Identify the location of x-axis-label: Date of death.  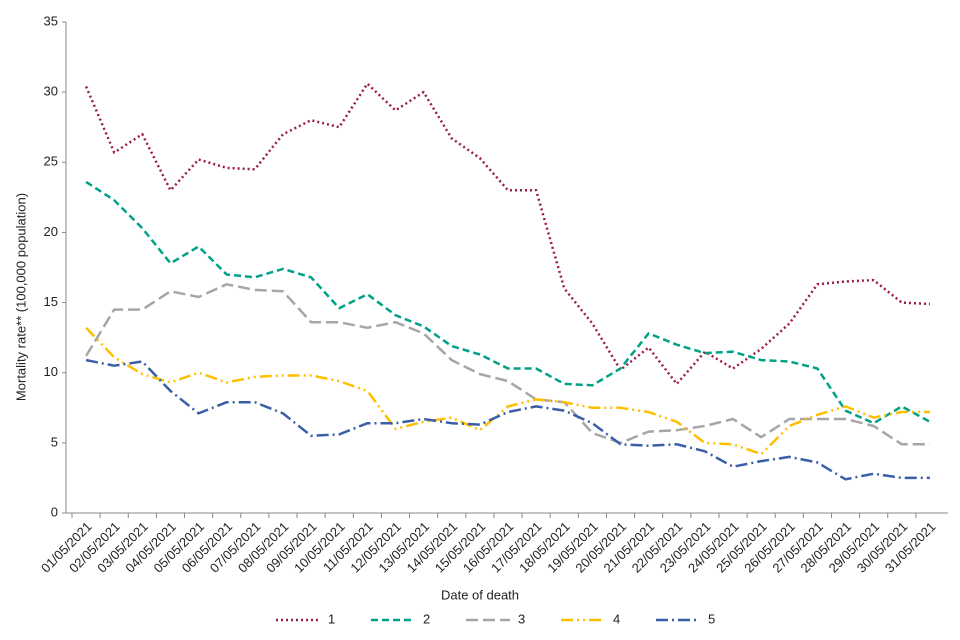
(480, 594).